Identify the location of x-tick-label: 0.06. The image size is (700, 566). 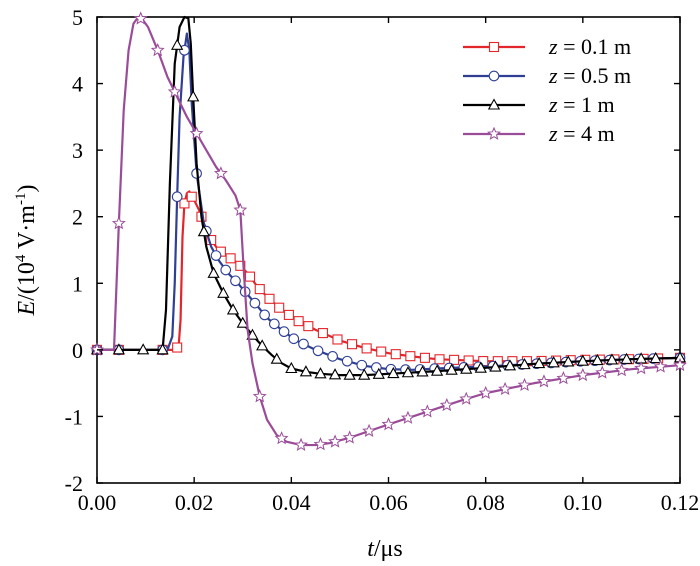
(388, 502).